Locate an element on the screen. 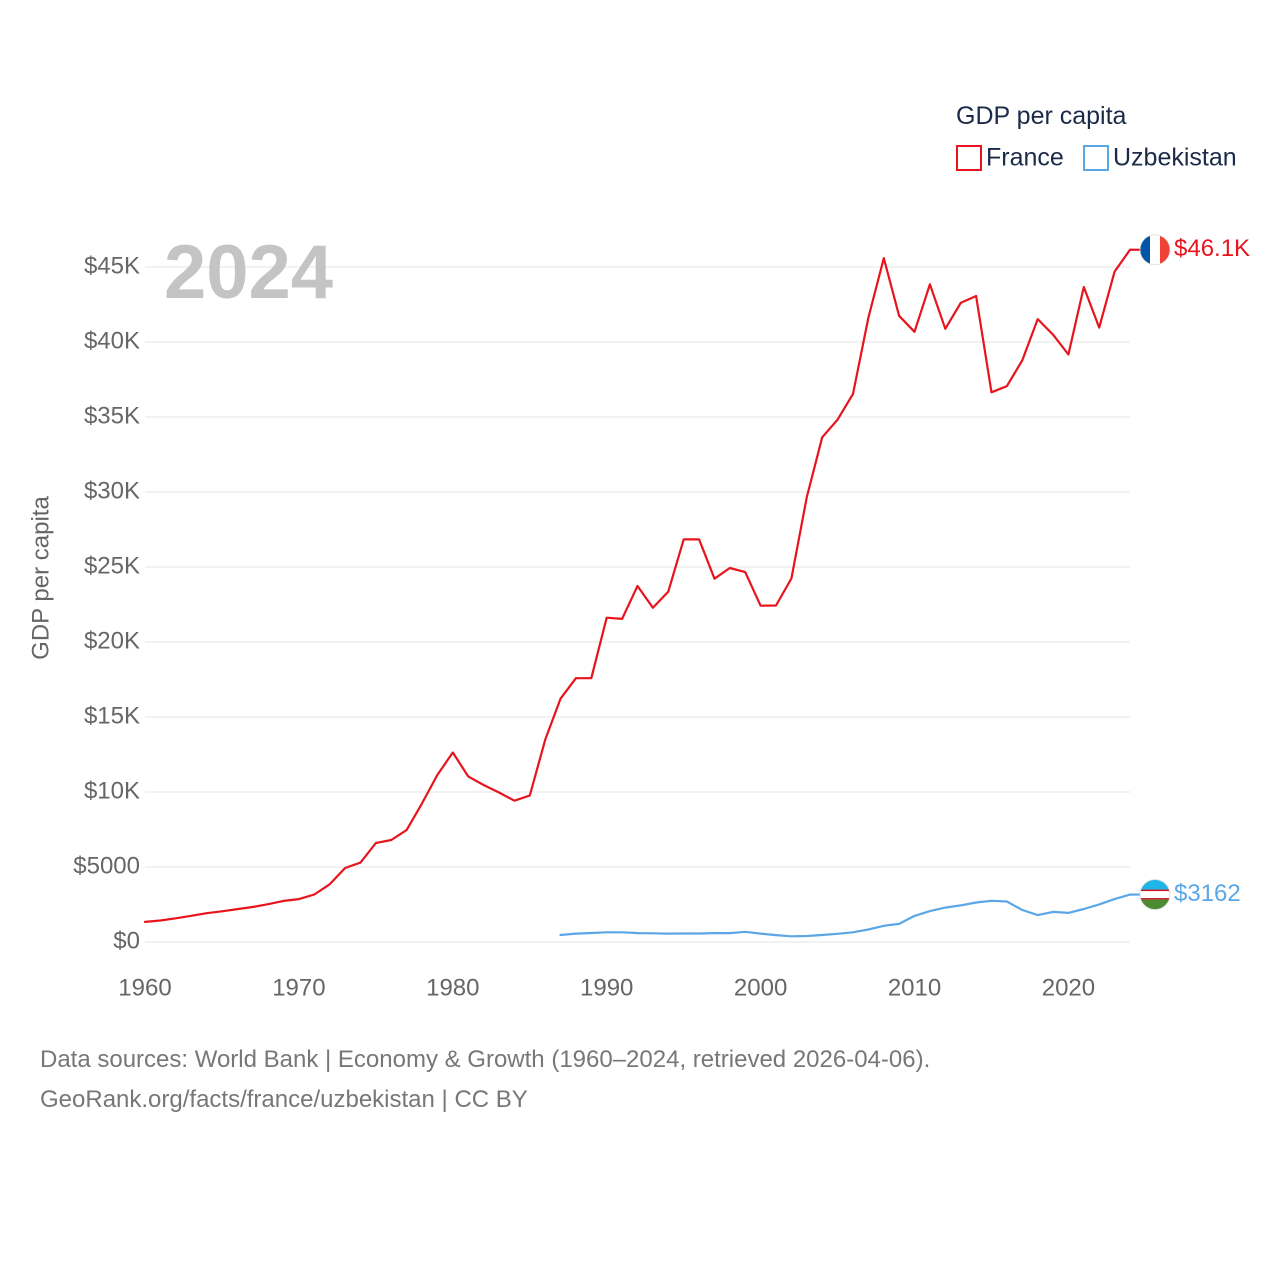 The width and height of the screenshot is (1280, 1280). legend-label-france: France is located at coordinates (1025, 158).